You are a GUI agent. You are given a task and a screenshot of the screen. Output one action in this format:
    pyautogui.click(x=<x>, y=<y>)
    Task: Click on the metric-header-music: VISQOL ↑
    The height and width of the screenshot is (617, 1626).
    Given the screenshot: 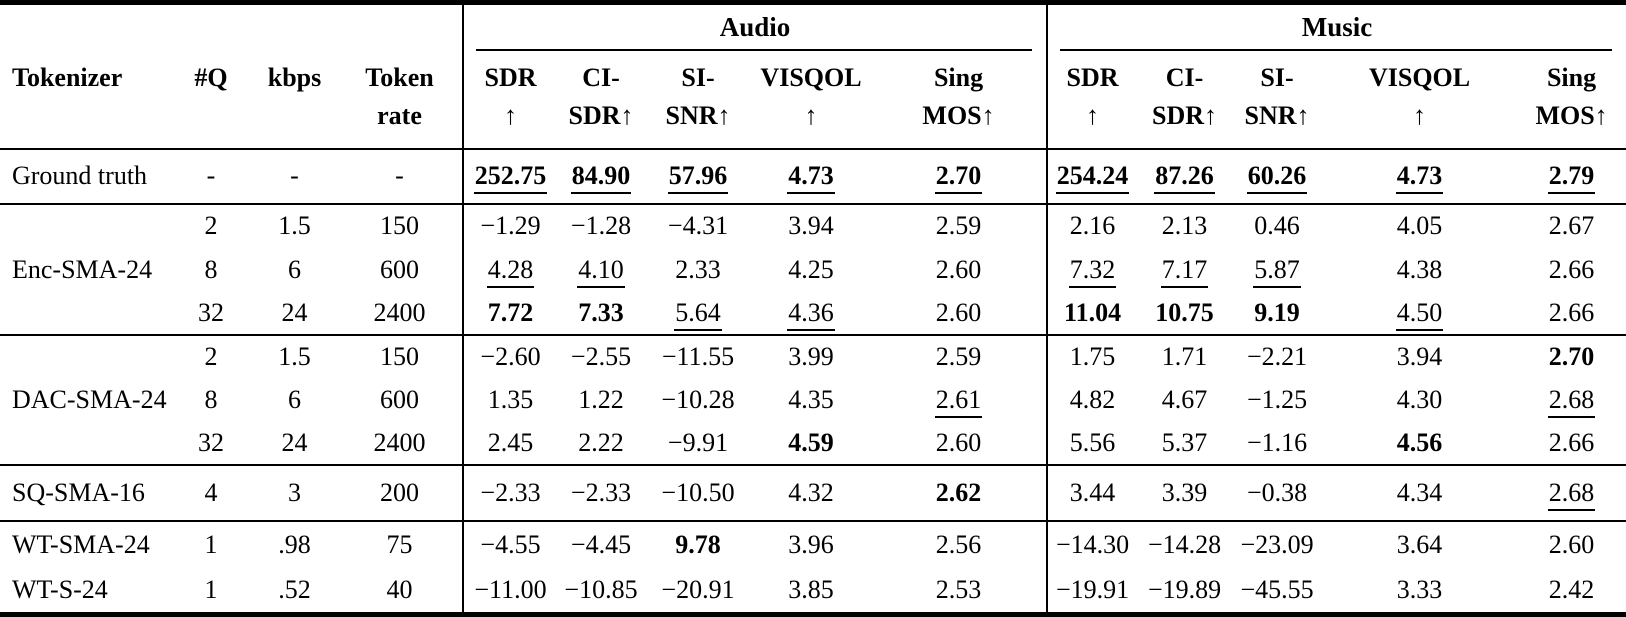 What is the action you would take?
    pyautogui.click(x=1420, y=100)
    